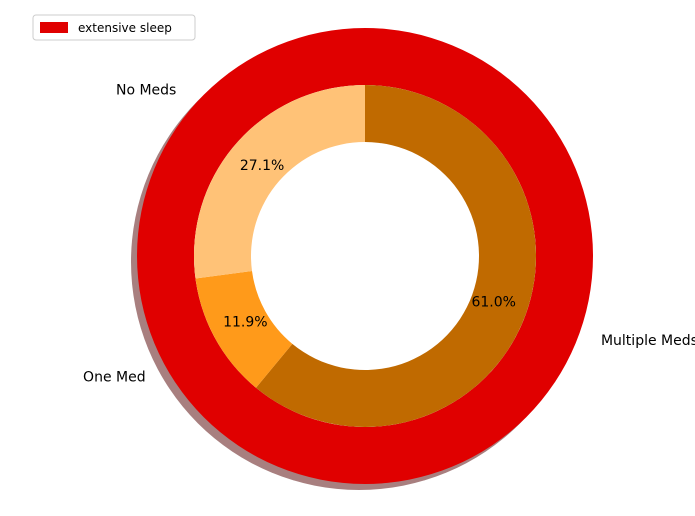  I want to click on legend: extensive sleep, so click(114, 27).